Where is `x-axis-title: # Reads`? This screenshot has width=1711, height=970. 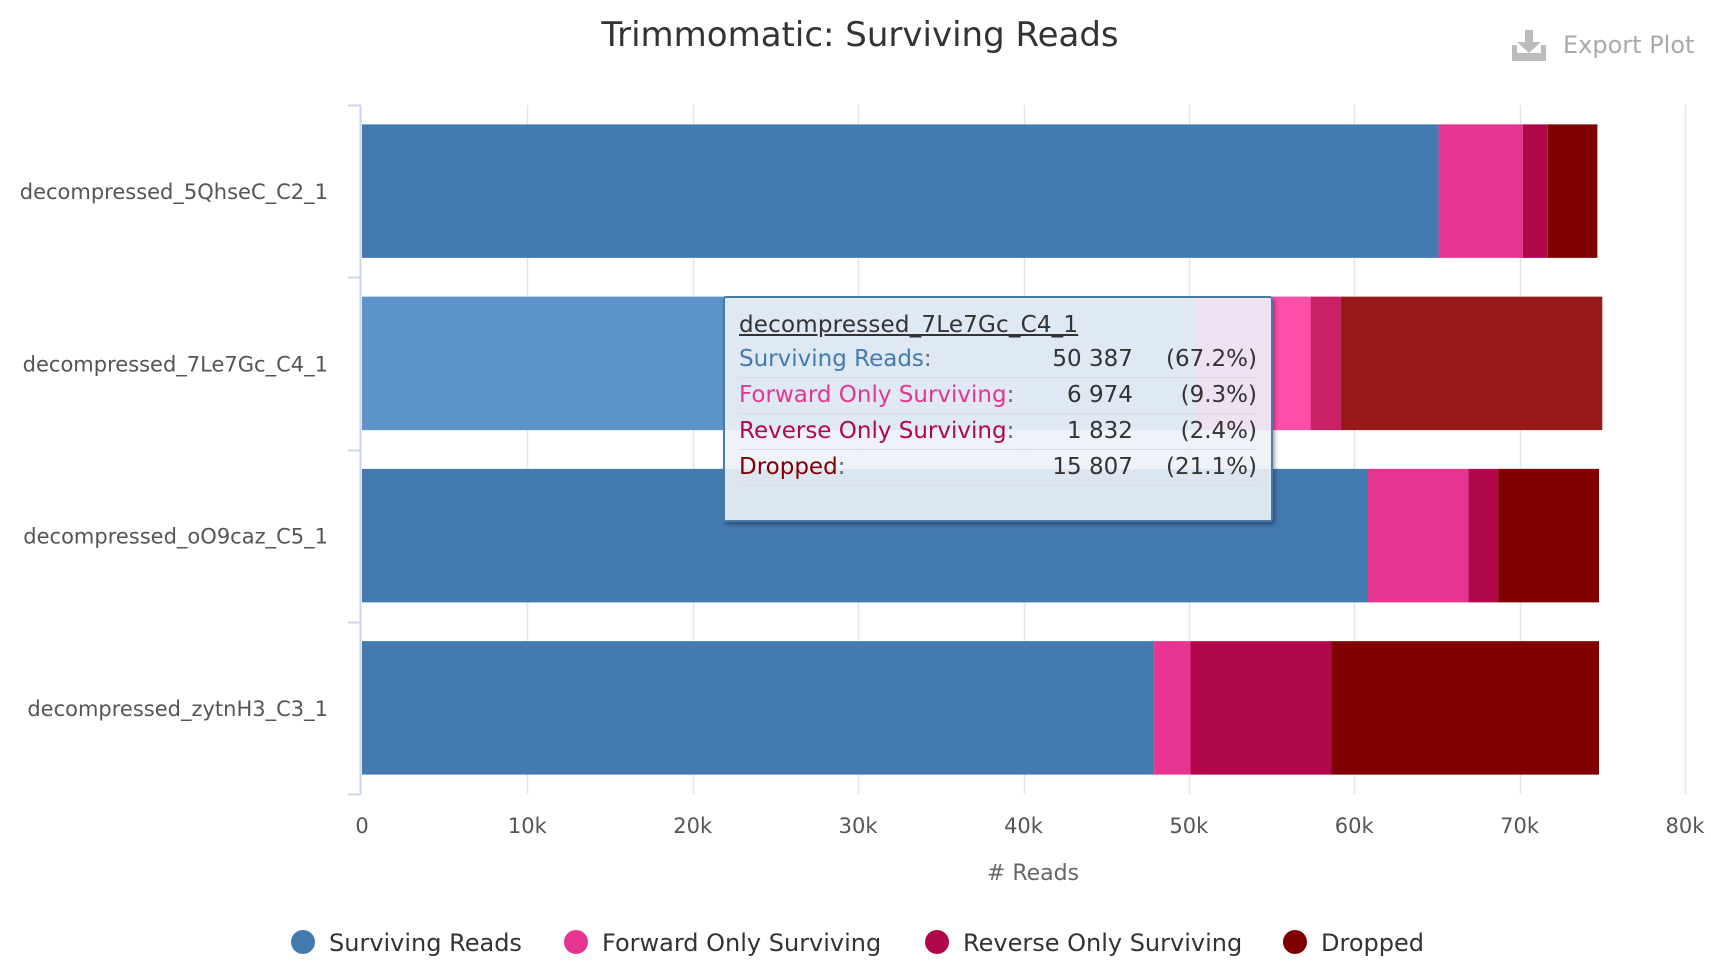
x-axis-title: # Reads is located at coordinates (1033, 873).